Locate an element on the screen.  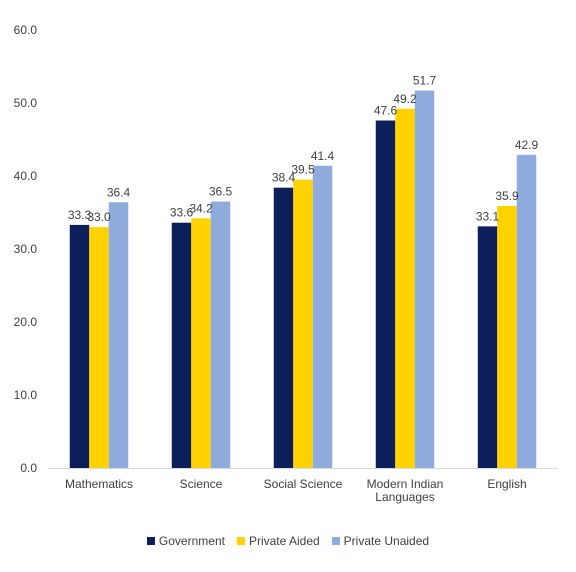
y-tick-label: 60.0 is located at coordinates (26, 30).